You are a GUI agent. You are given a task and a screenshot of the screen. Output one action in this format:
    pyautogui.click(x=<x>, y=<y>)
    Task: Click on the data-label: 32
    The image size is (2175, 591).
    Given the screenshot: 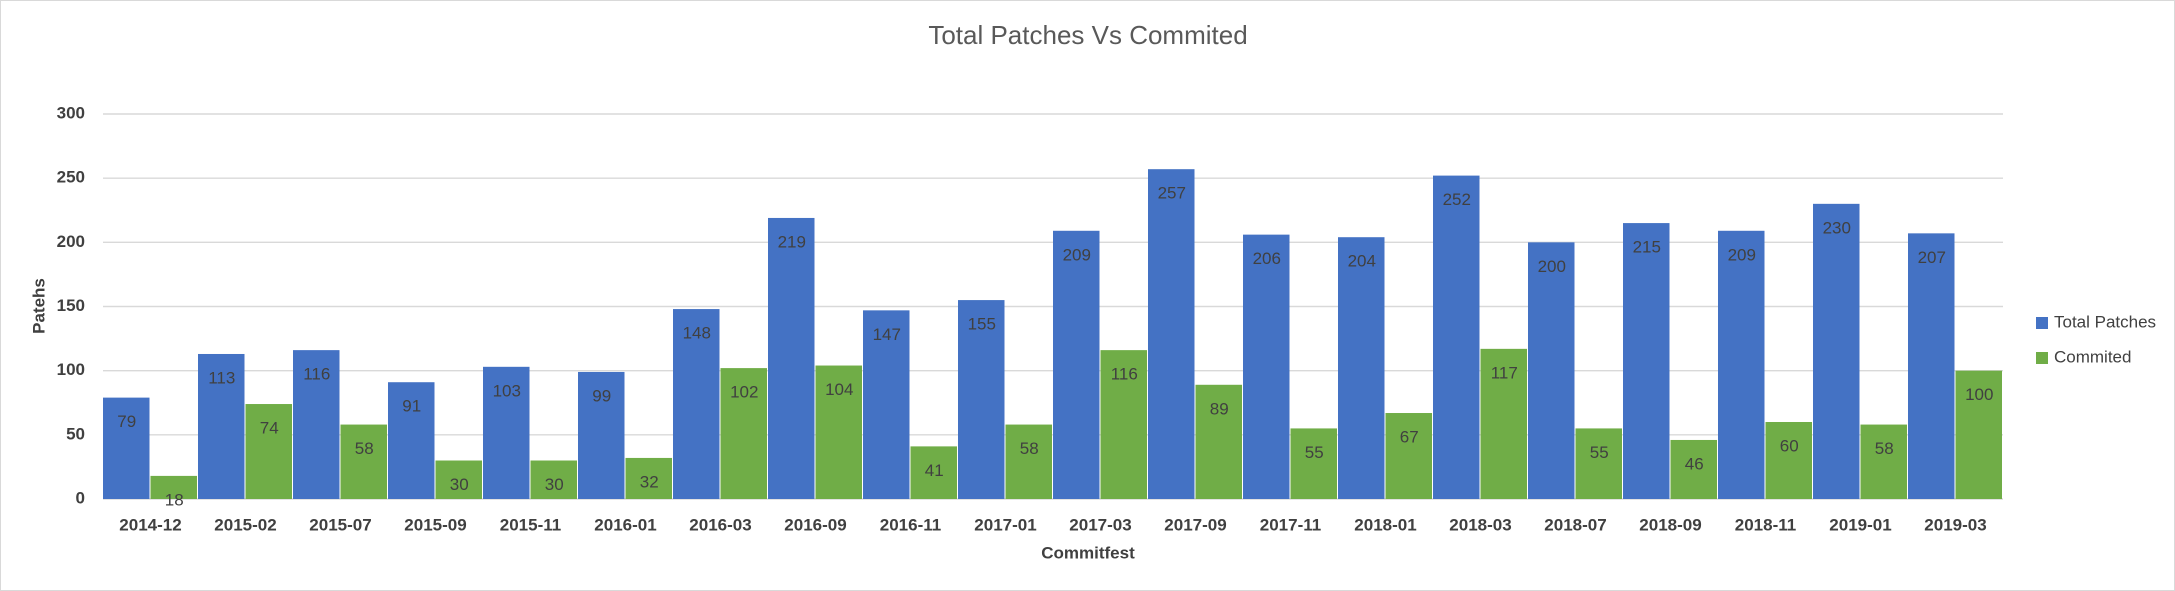 What is the action you would take?
    pyautogui.click(x=649, y=481)
    